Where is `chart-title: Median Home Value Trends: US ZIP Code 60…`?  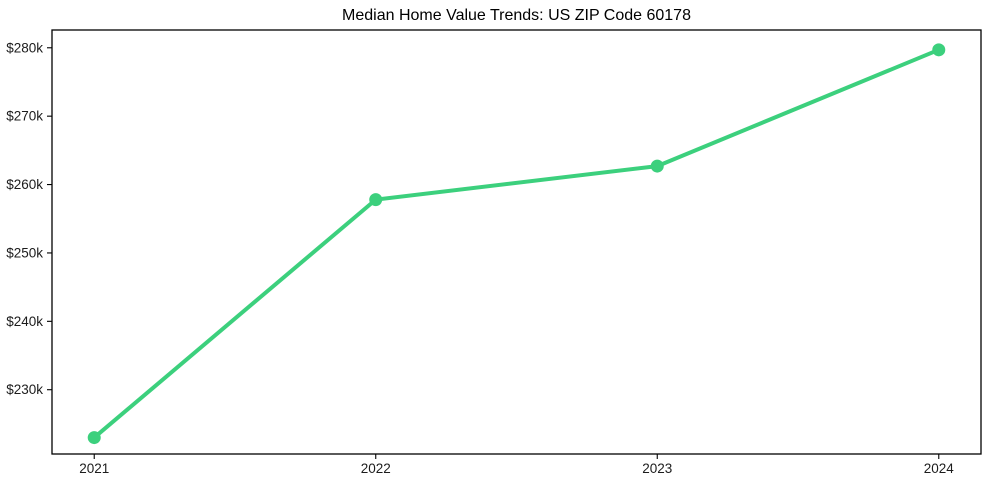 chart-title: Median Home Value Trends: US ZIP Code 60… is located at coordinates (516, 15).